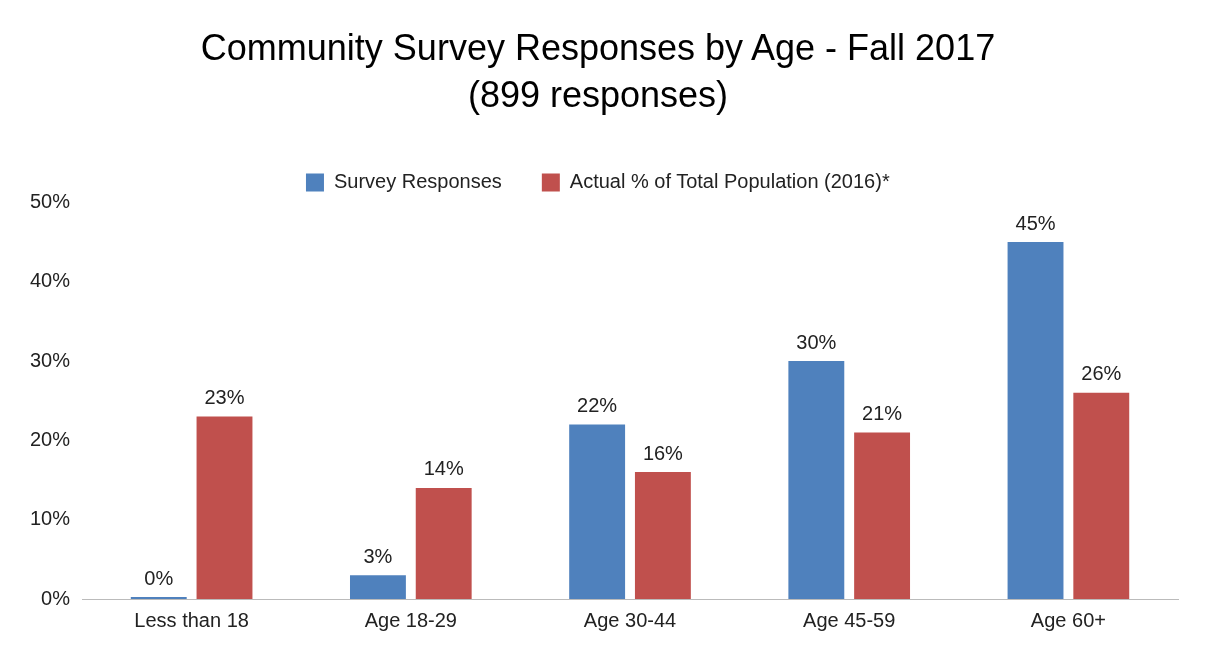  What do you see at coordinates (882, 412) in the screenshot?
I see `data-label: 21%` at bounding box center [882, 412].